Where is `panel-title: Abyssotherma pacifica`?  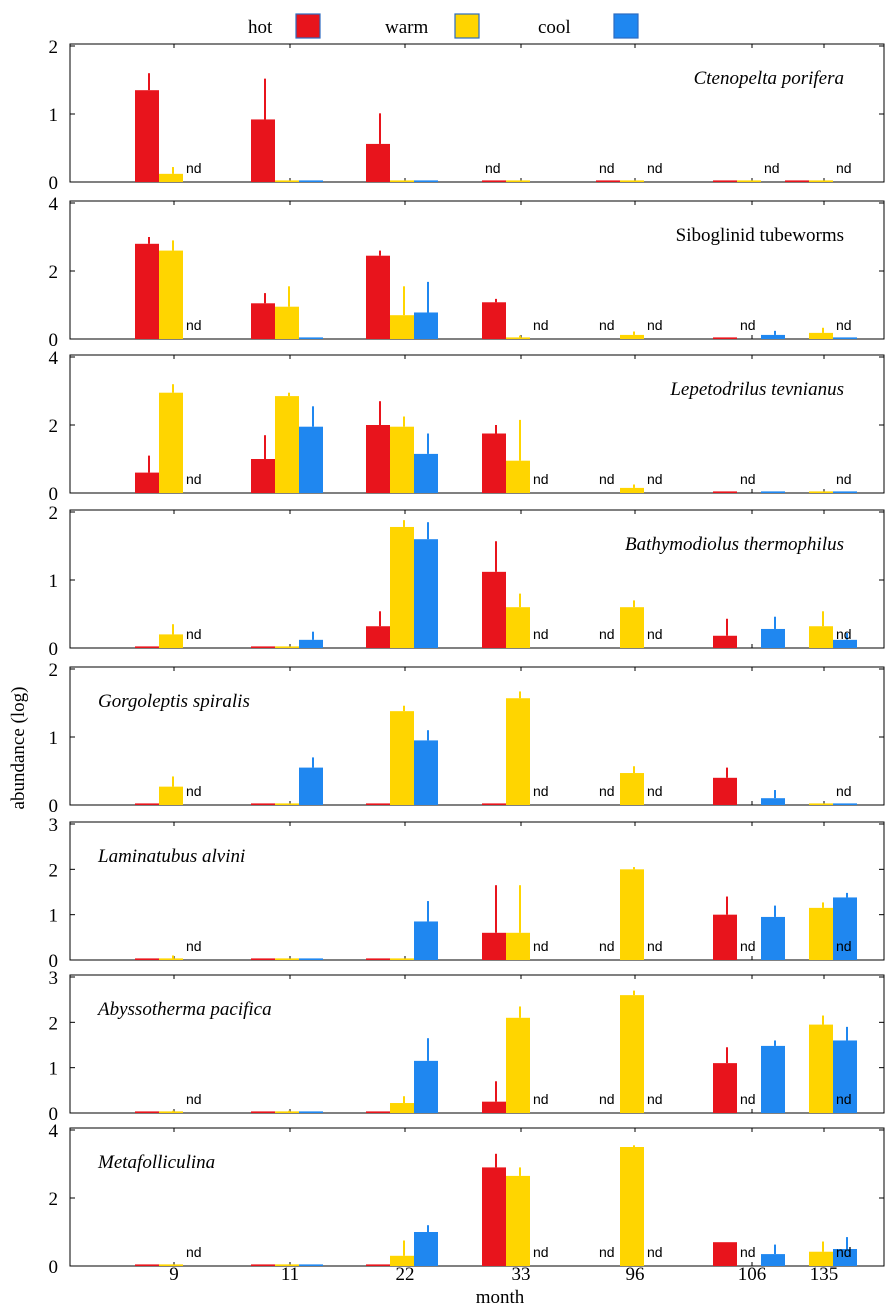
panel-title: Abyssotherma pacifica is located at coordinates (184, 1009).